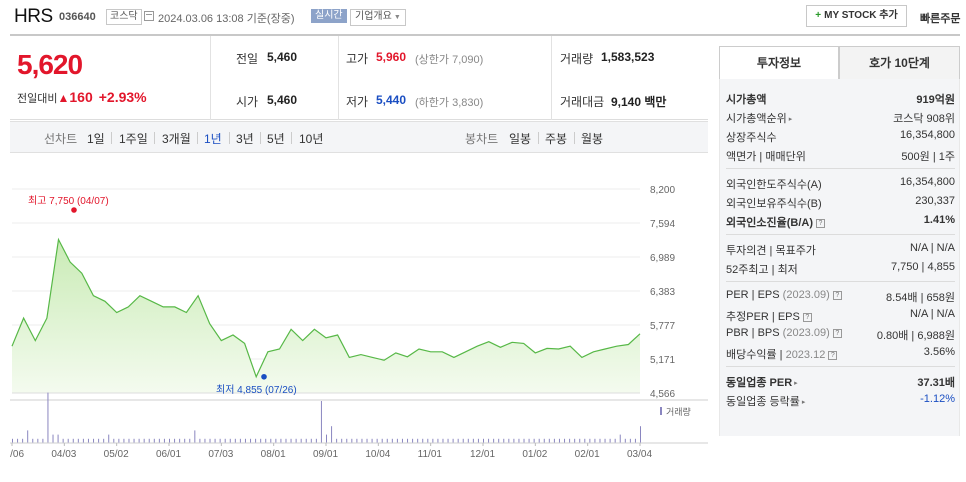 This screenshot has width=966, height=482. I want to click on tab-investment-info: 투자정보, so click(779, 63).